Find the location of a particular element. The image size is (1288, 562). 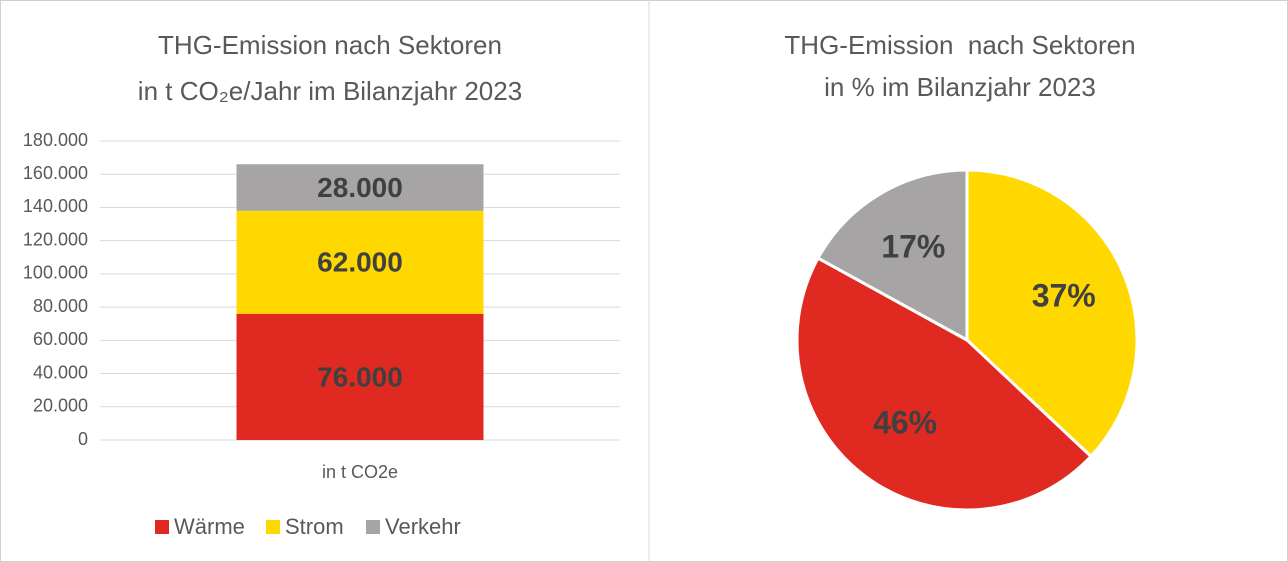

chart-title: in t CO₂e/Jahr im Bilanzjahr 2023 is located at coordinates (330, 91).